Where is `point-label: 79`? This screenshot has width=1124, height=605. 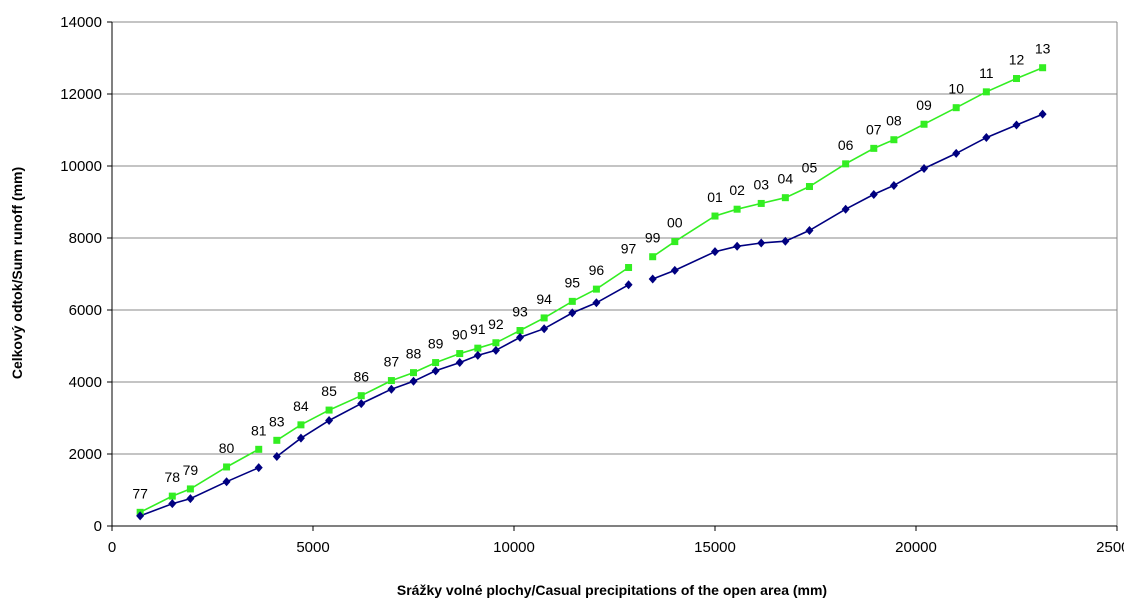
point-label: 79 is located at coordinates (191, 470).